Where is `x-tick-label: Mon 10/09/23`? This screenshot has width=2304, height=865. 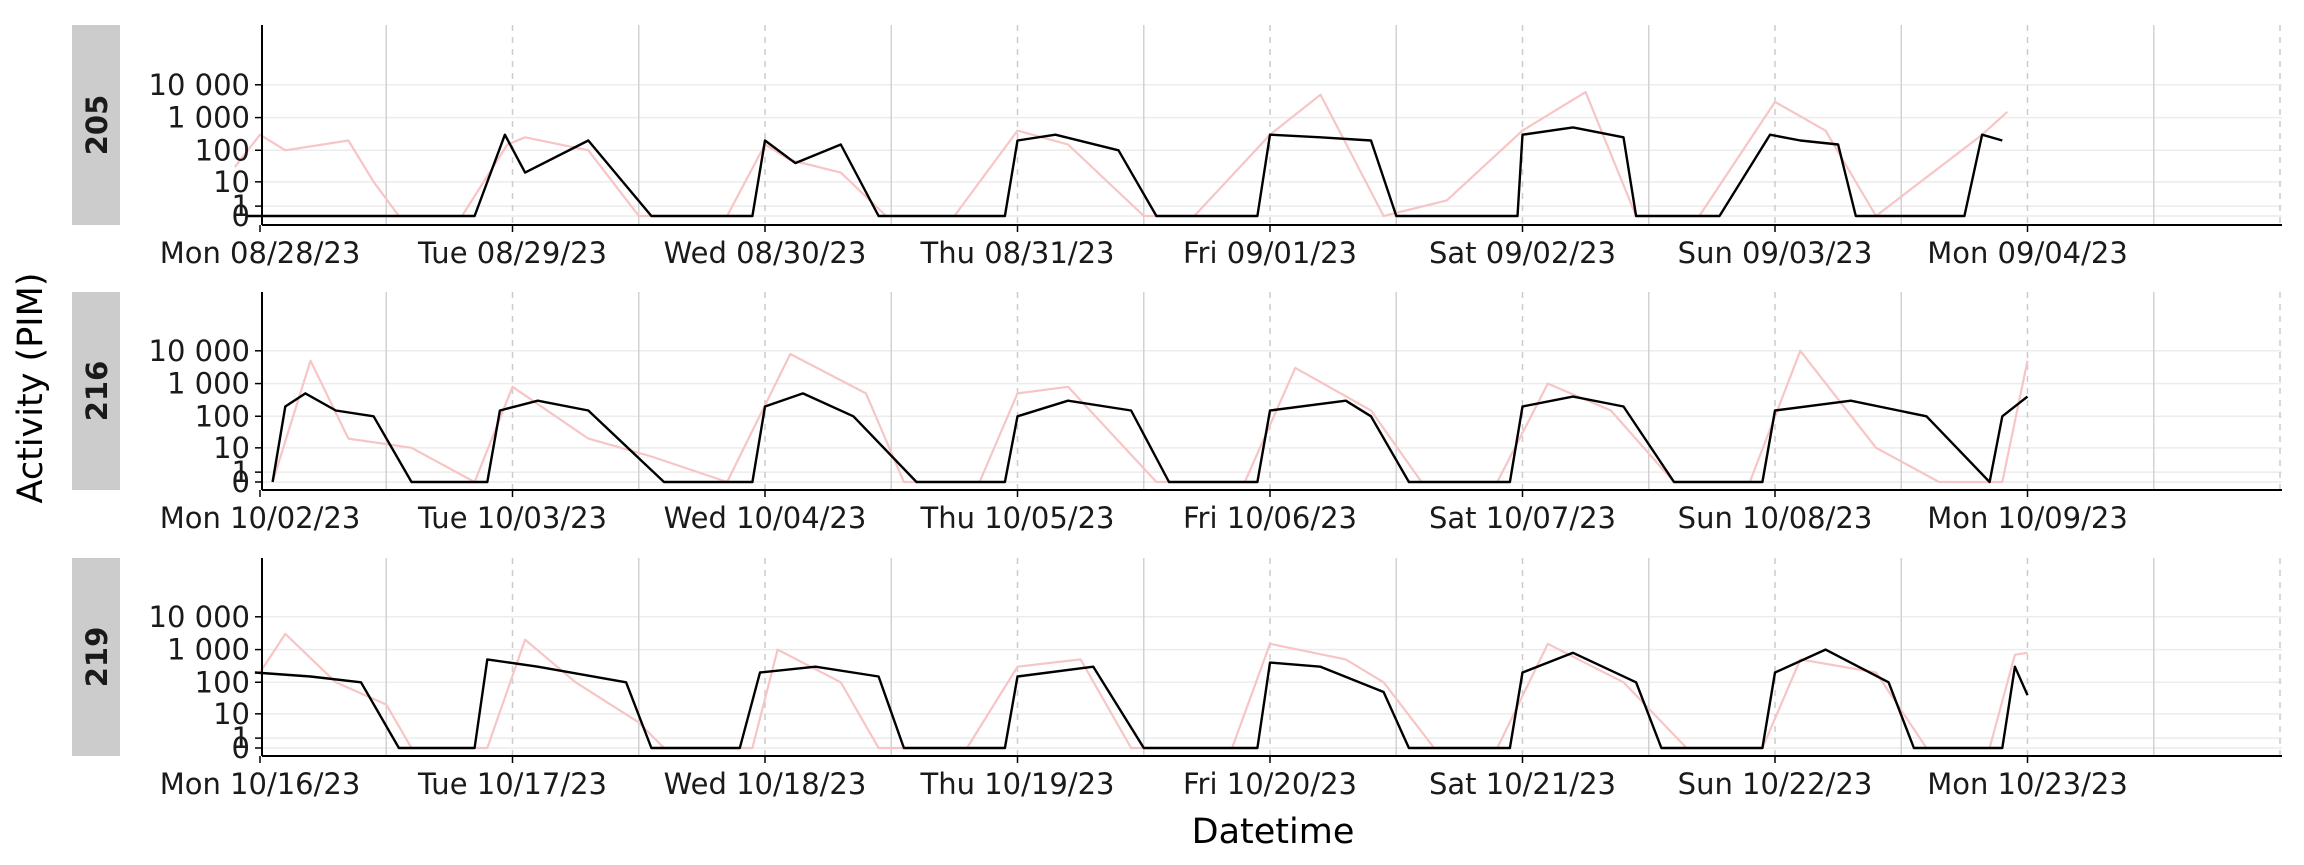 x-tick-label: Mon 10/09/23 is located at coordinates (2027, 518).